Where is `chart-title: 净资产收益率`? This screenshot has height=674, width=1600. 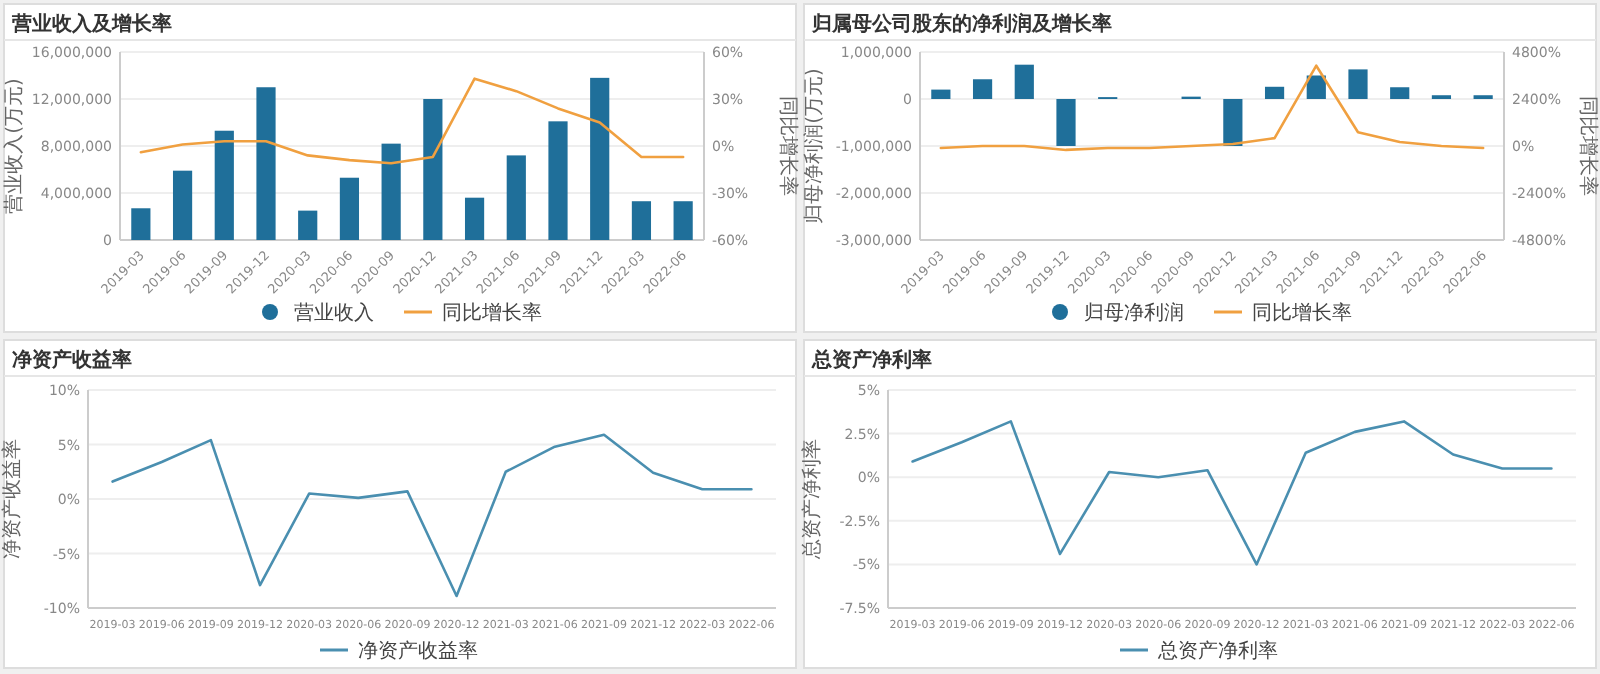 chart-title: 净资产收益率 is located at coordinates (72, 360).